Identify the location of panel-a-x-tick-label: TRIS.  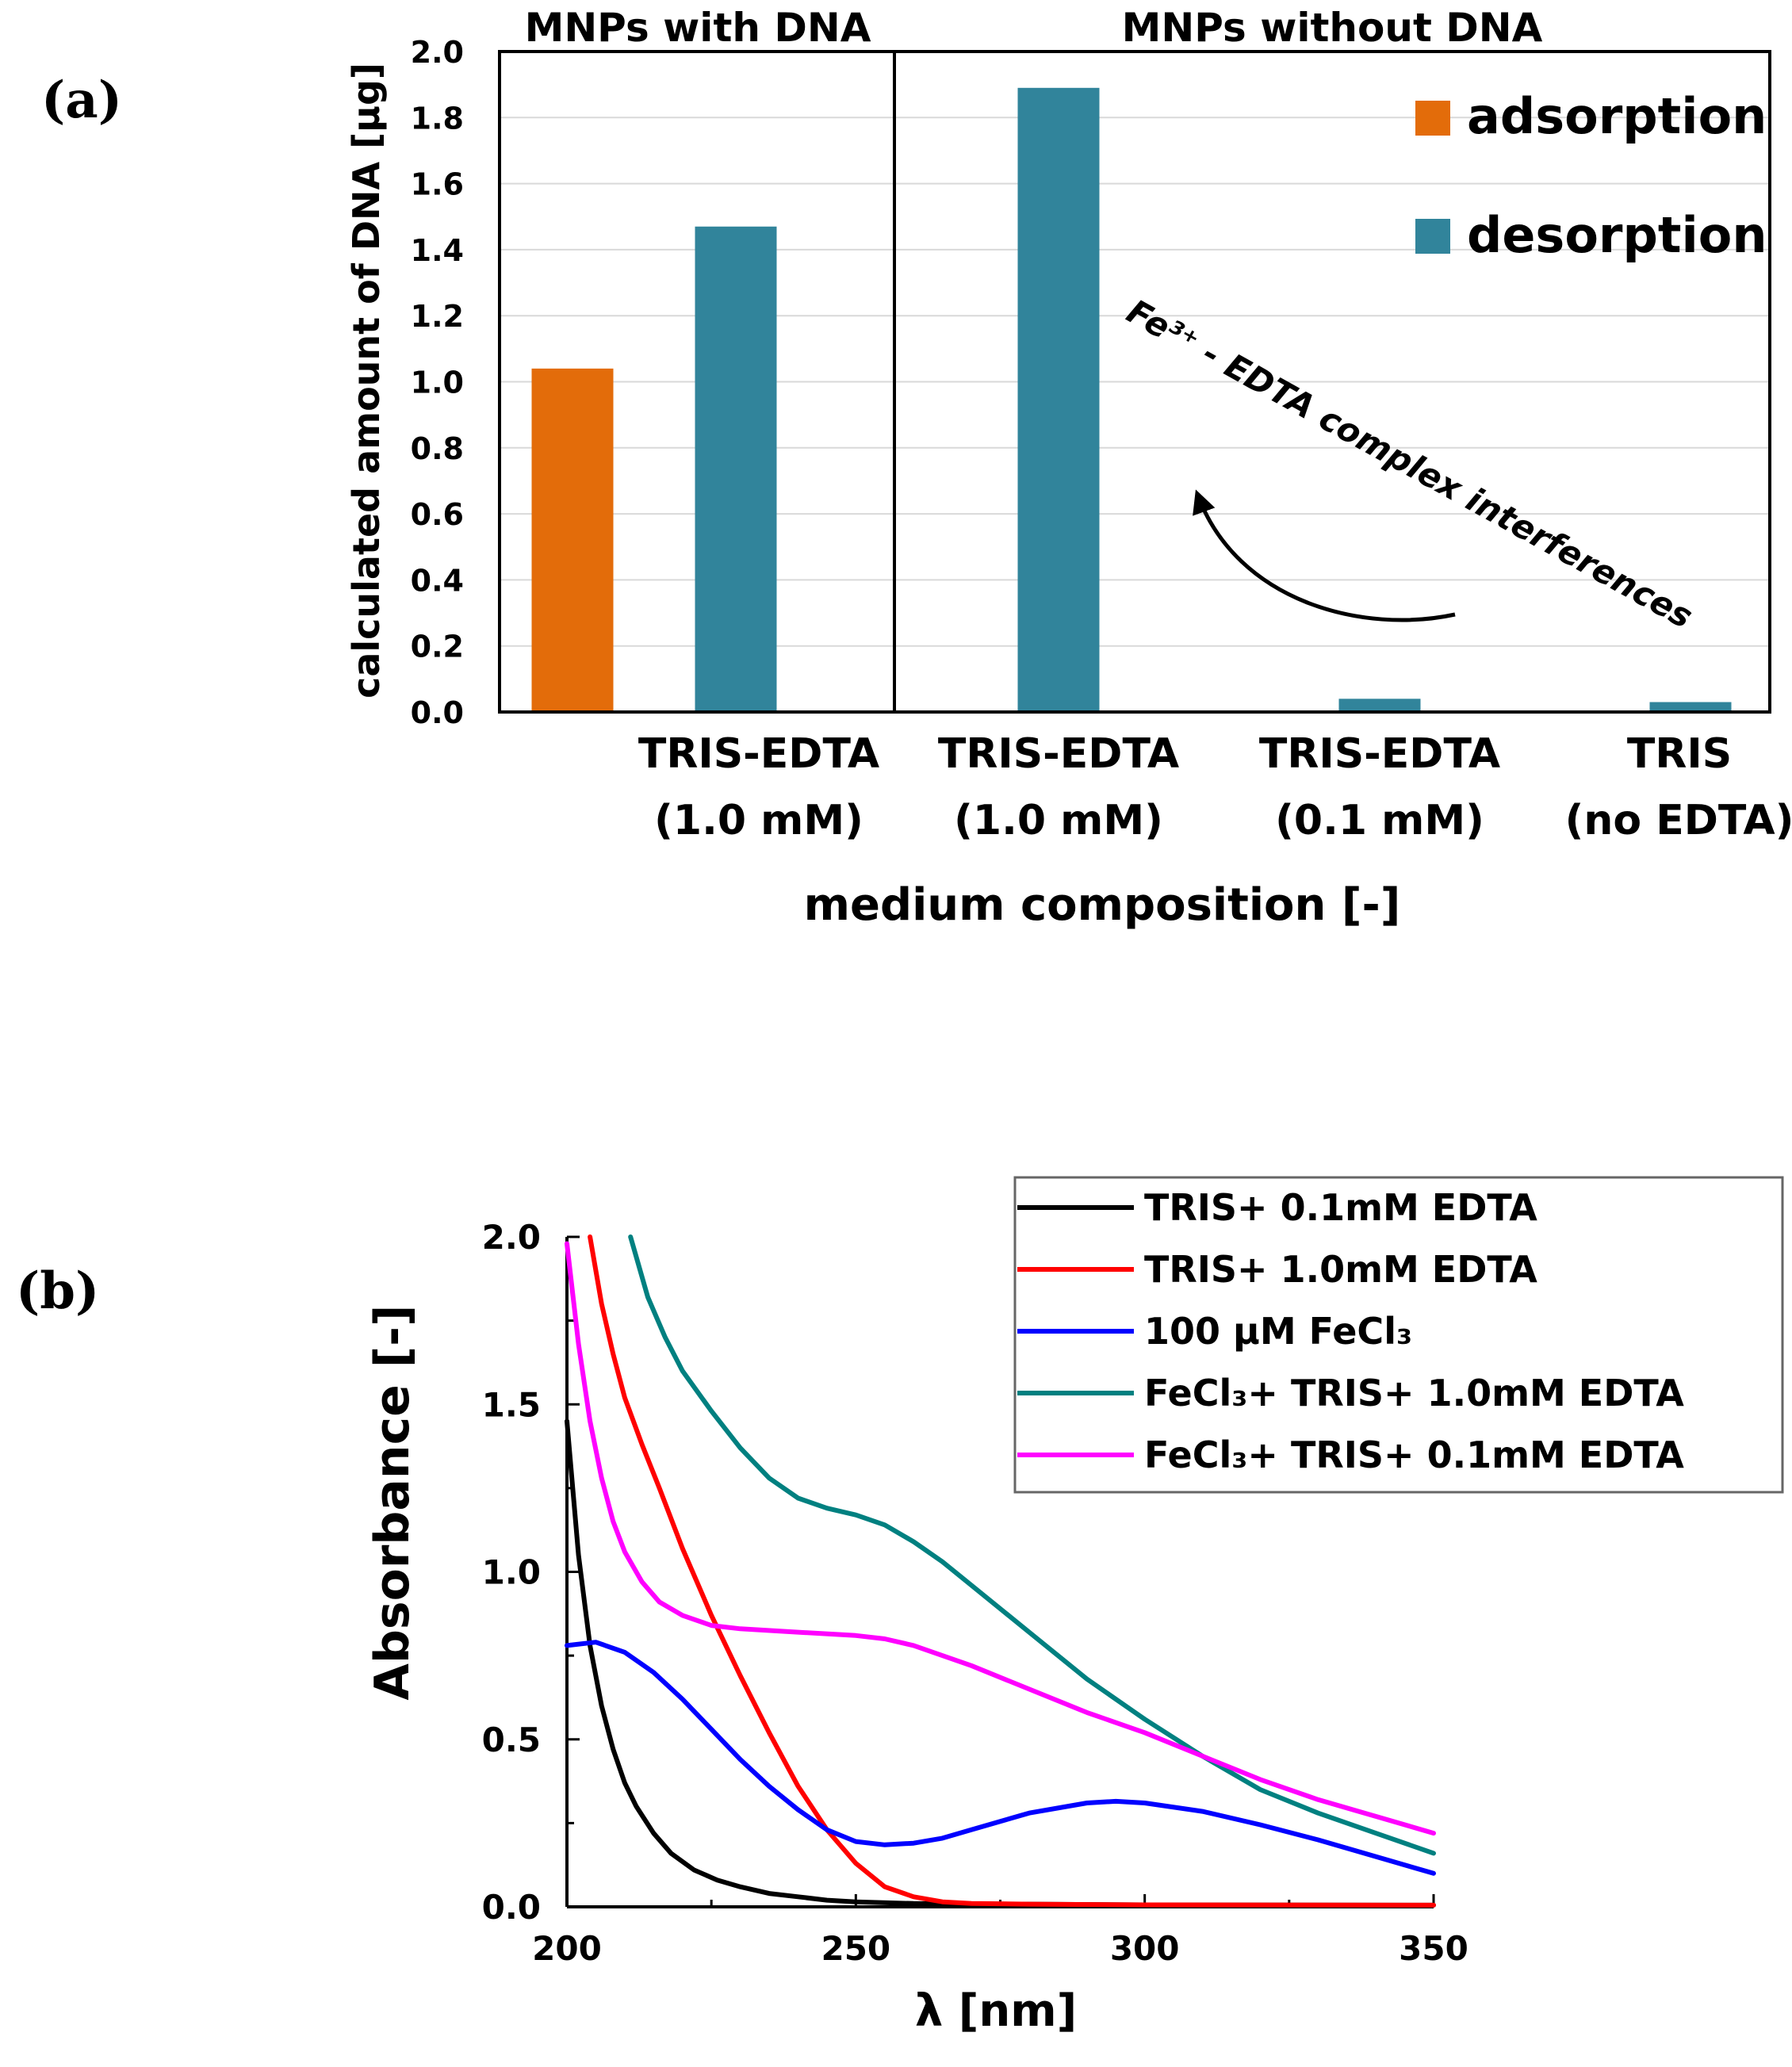
(1679, 754).